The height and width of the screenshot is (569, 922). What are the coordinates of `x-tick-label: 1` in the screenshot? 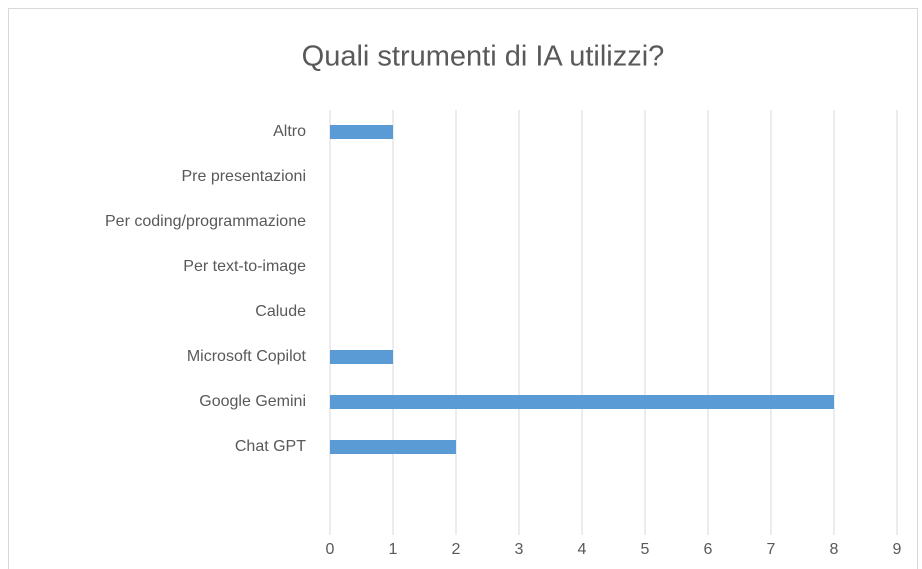 It's located at (393, 549).